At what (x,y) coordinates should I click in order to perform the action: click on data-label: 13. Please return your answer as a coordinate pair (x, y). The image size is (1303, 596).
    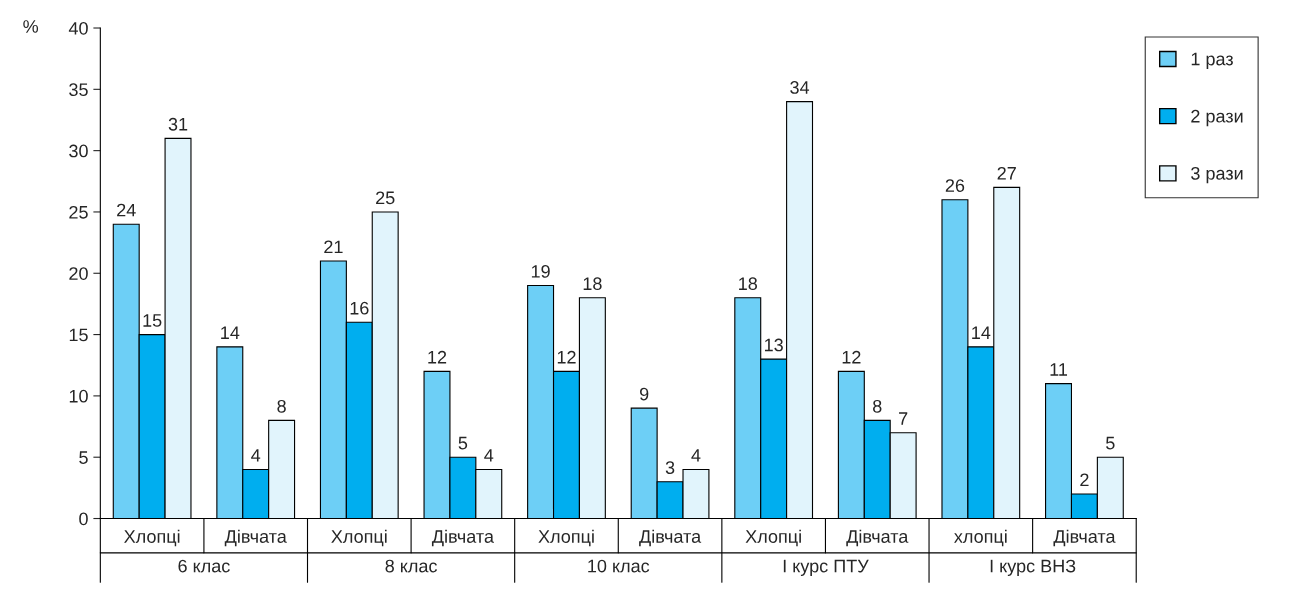
    Looking at the image, I should click on (773, 345).